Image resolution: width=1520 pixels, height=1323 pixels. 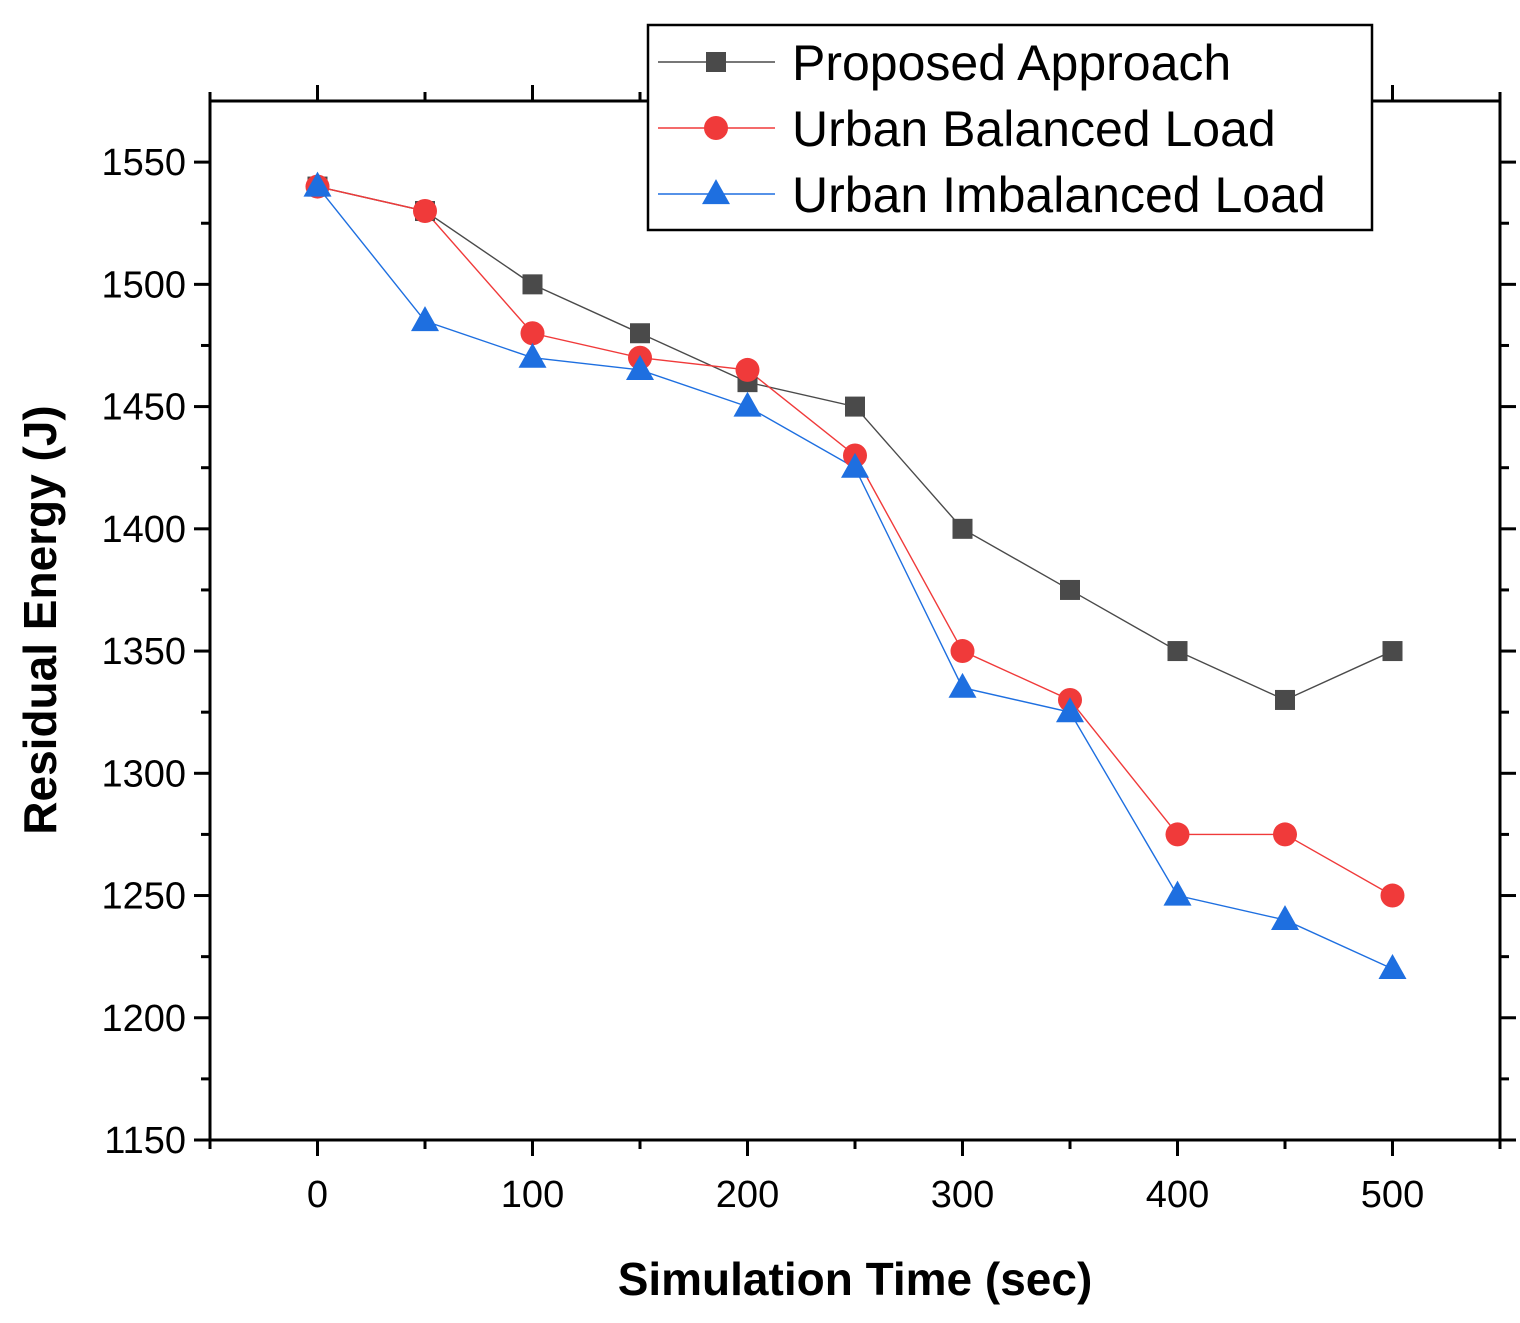 What do you see at coordinates (143, 163) in the screenshot?
I see `y-tick-label: 1550` at bounding box center [143, 163].